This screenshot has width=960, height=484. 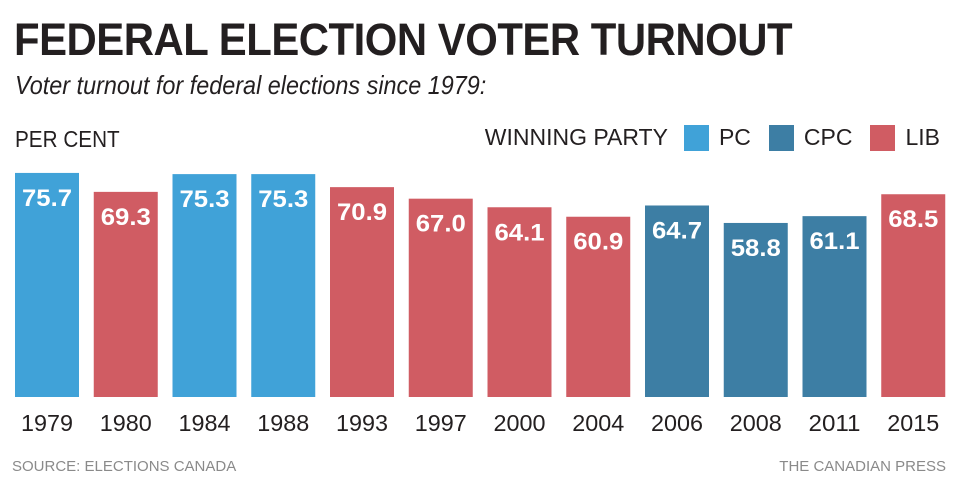 I want to click on bar-1997, so click(x=440, y=297).